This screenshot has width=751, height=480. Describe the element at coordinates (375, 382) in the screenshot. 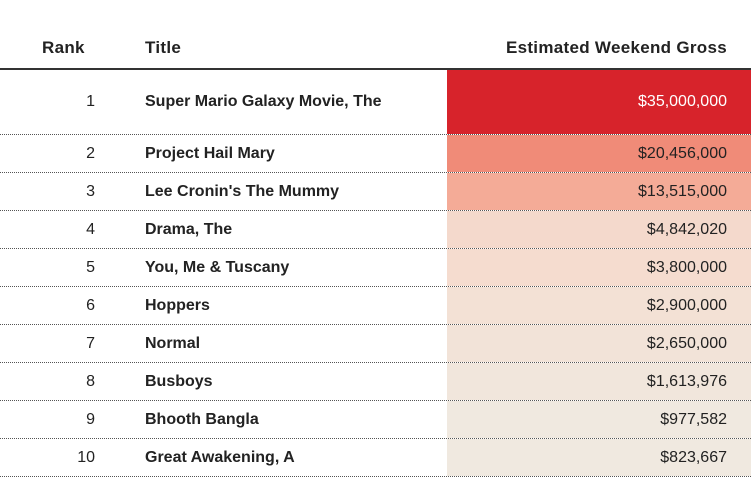

I see `table-row: 8 Busboys $1,613,976` at that location.